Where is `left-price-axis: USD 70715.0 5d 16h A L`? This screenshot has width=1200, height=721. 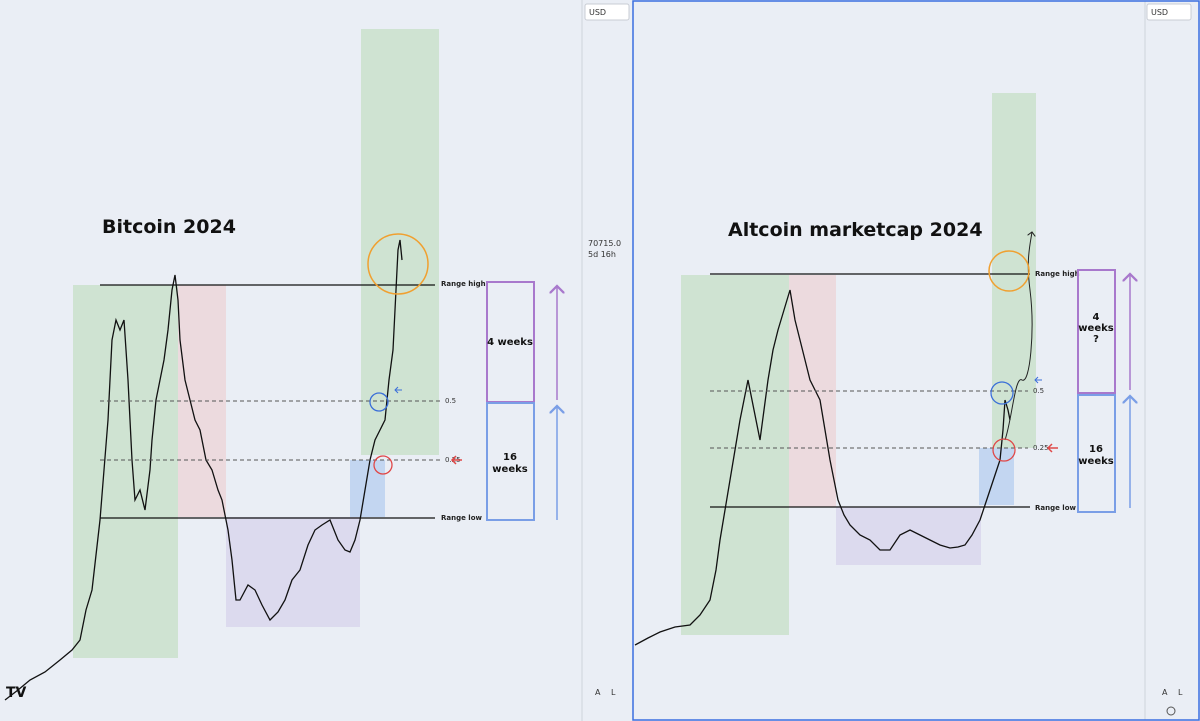
left-price-axis: USD 70715.0 5d 16h A L is located at coordinates (605, 360).